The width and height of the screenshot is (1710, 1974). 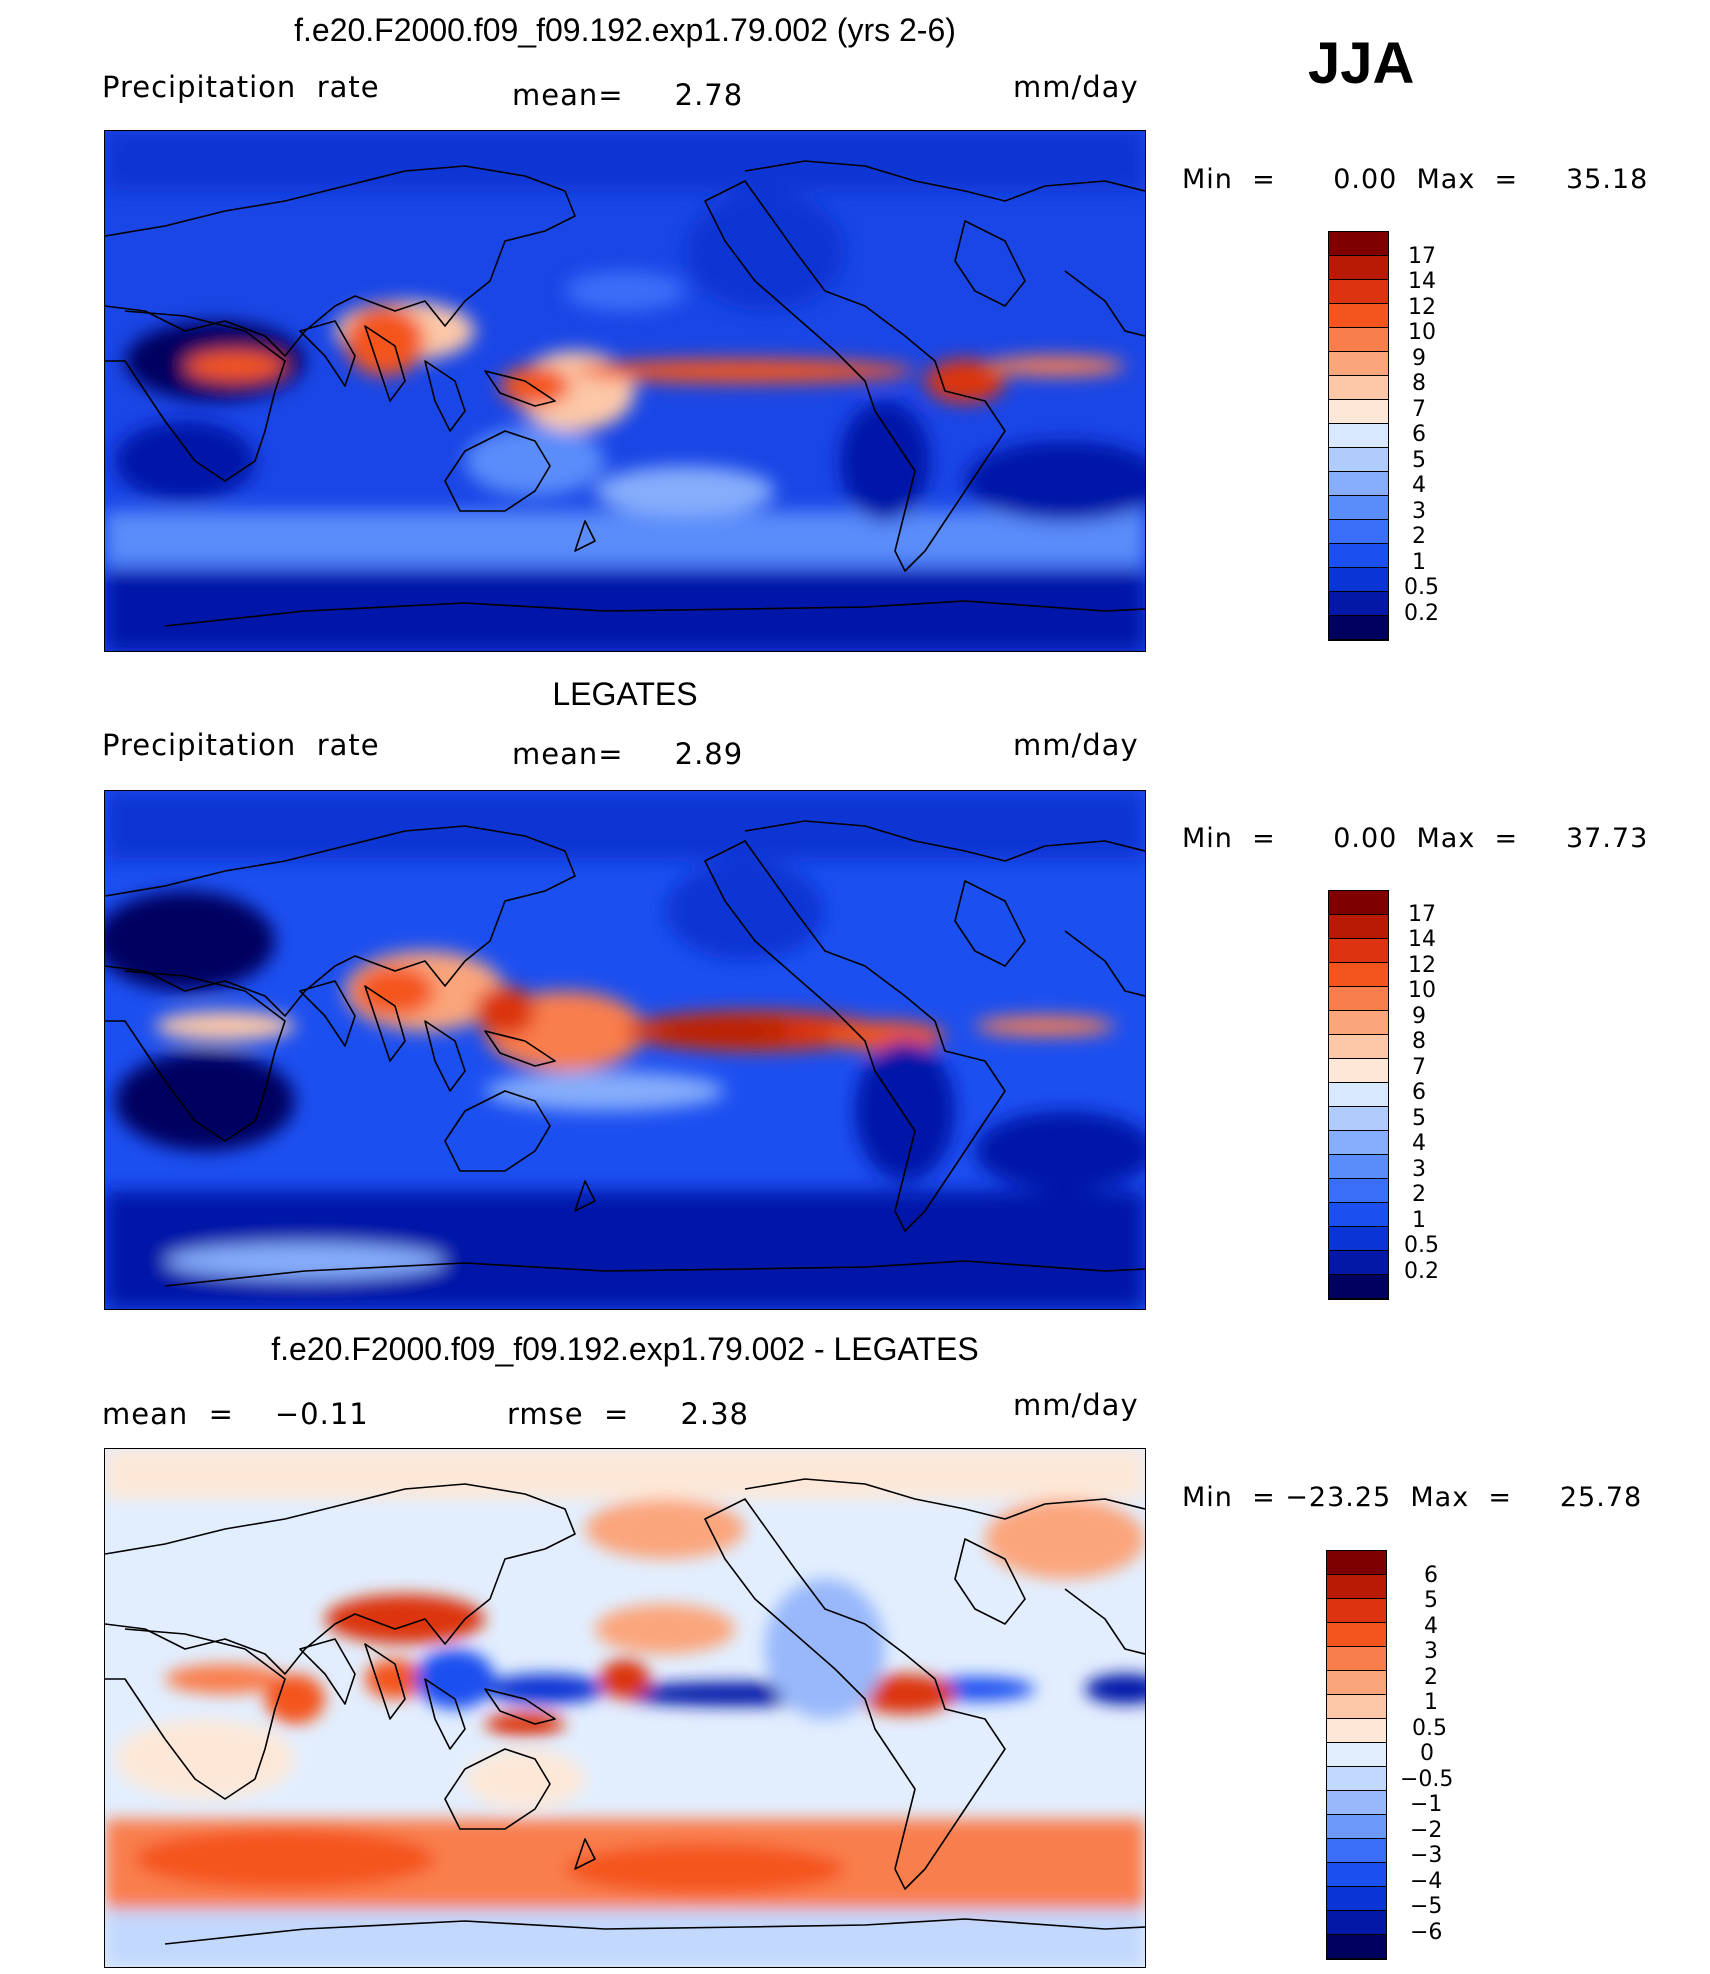 I want to click on panel-3-tick-label: 2, so click(x=1431, y=1677).